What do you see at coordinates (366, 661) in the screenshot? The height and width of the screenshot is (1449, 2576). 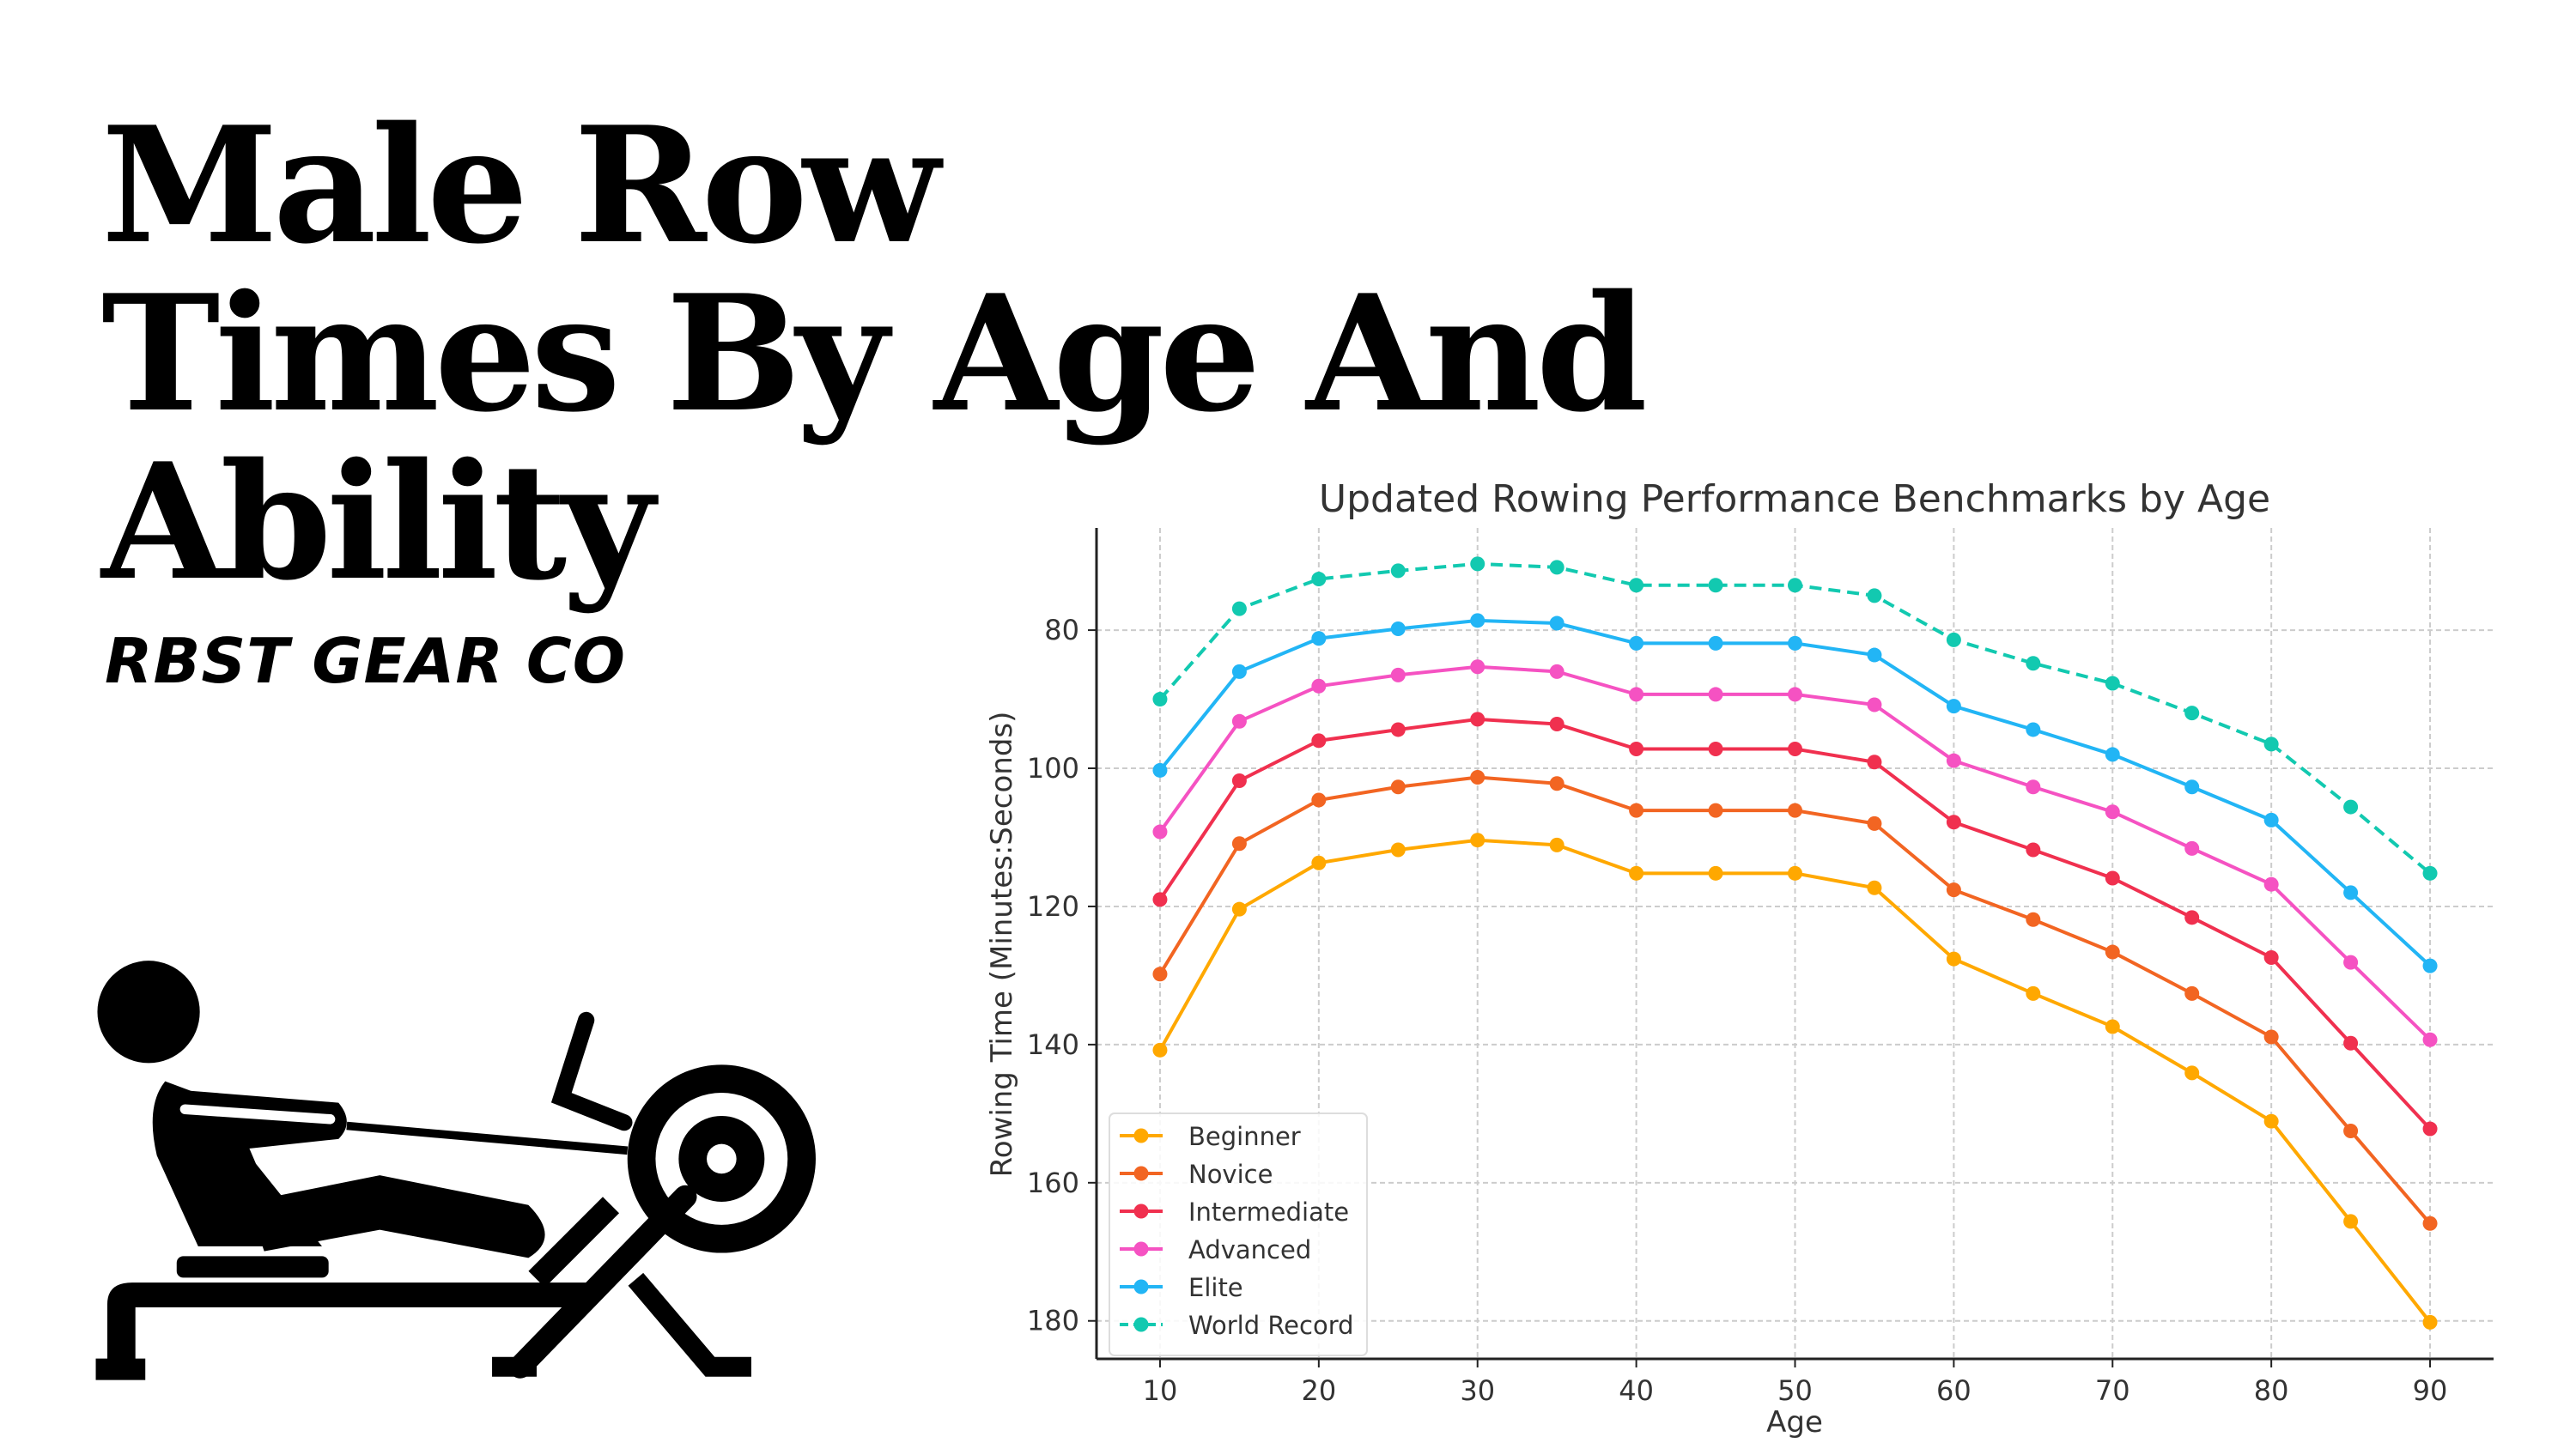 I see `brand-name: RBST GEAR CO` at bounding box center [366, 661].